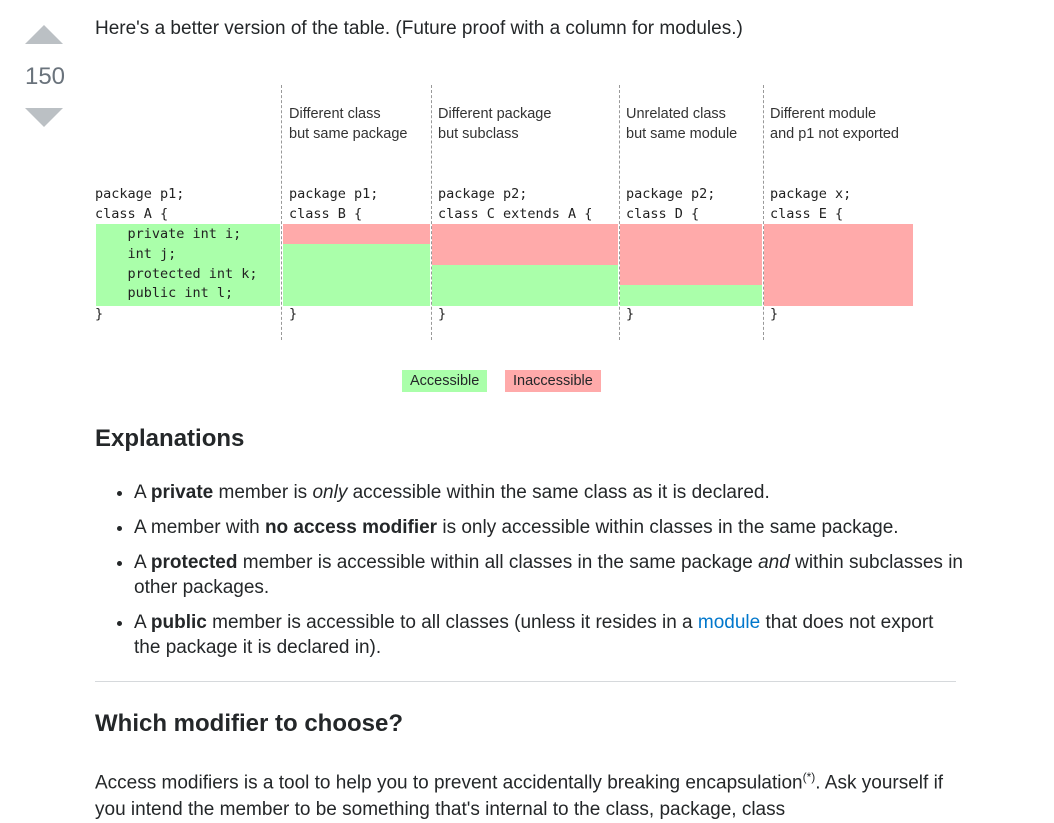 The width and height of the screenshot is (1054, 823). I want to click on choose-heading: Which modifier to choose?, so click(249, 723).